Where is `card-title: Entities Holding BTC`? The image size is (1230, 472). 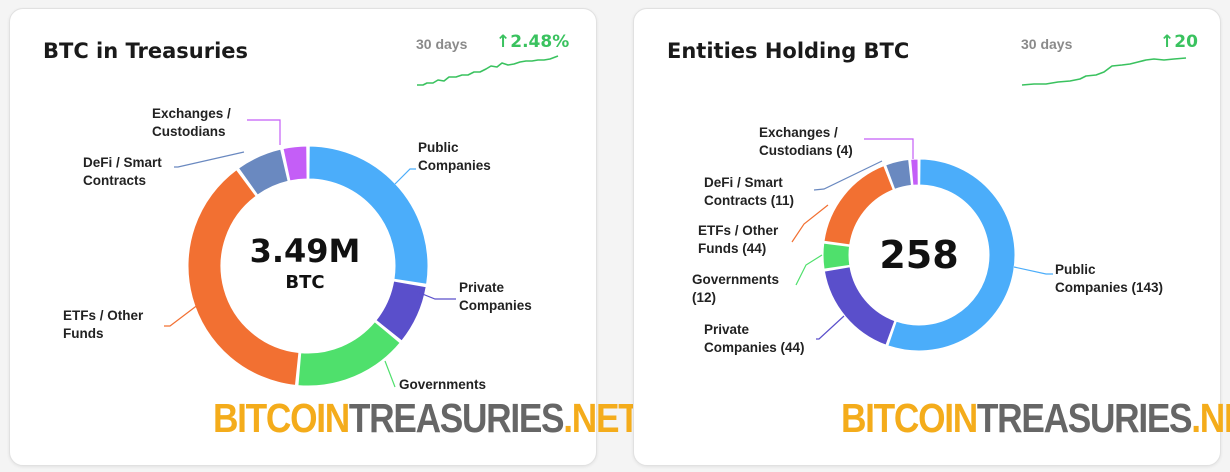
card-title: Entities Holding BTC is located at coordinates (788, 51).